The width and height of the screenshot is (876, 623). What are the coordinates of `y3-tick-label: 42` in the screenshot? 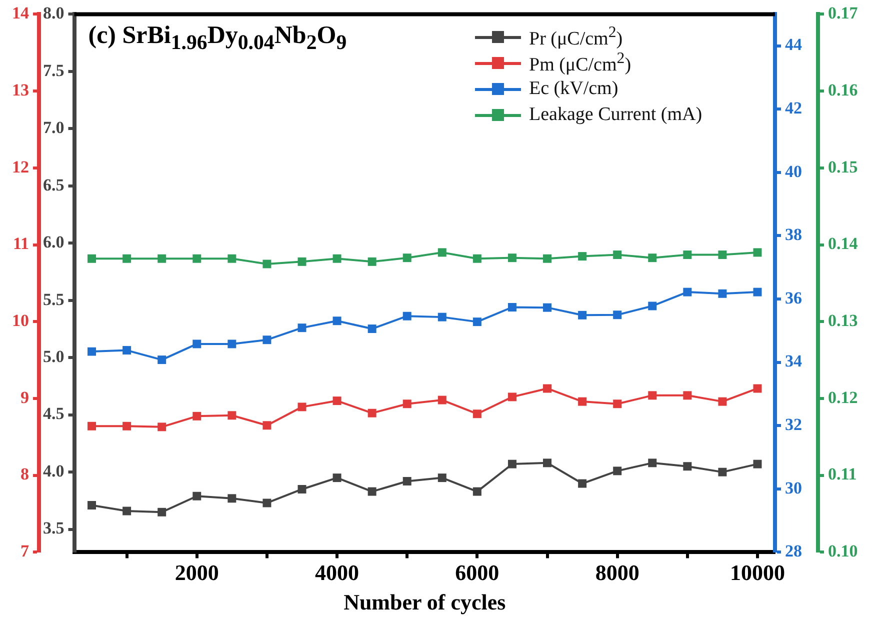 It's located at (793, 108).